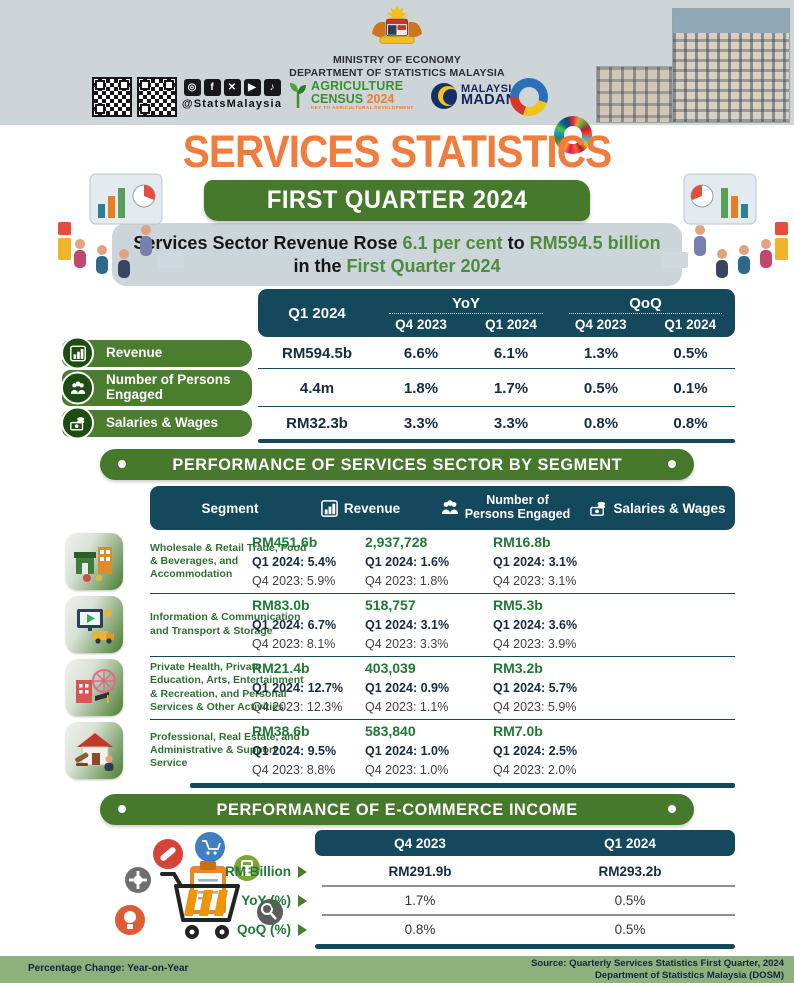 The height and width of the screenshot is (983, 794). What do you see at coordinates (407, 707) in the screenshot?
I see `persons-q4-change: Q4 2023: 1.1%` at bounding box center [407, 707].